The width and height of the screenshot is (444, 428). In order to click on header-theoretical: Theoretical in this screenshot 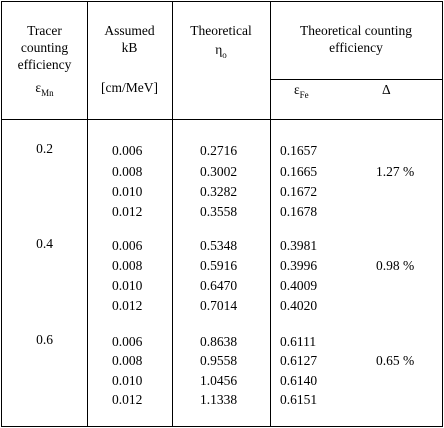, I will do `click(221, 30)`.